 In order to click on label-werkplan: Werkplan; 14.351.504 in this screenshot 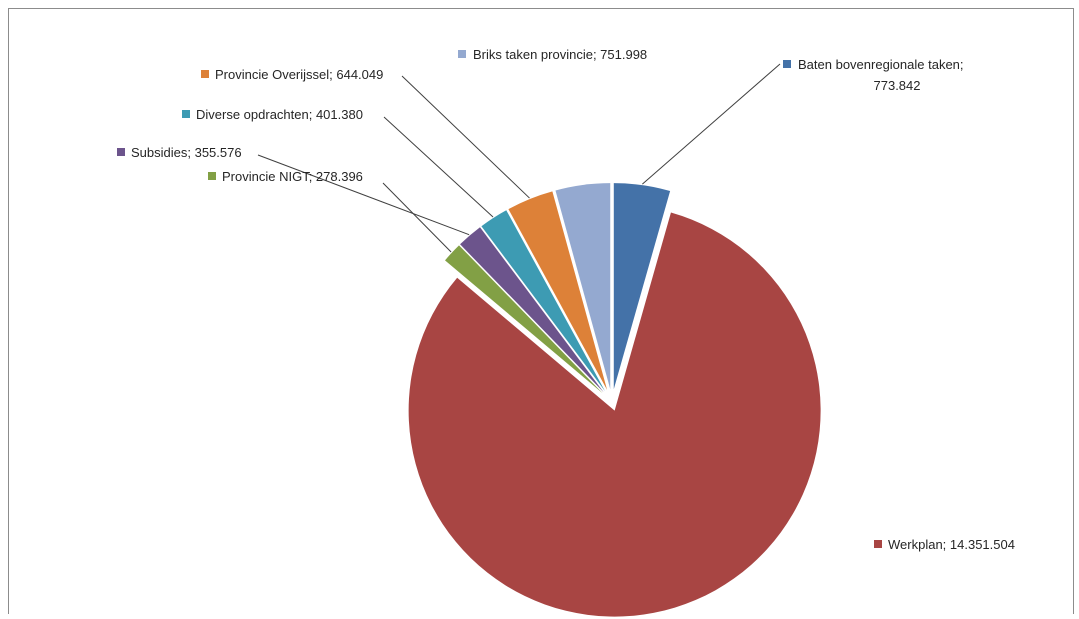, I will do `click(951, 544)`.